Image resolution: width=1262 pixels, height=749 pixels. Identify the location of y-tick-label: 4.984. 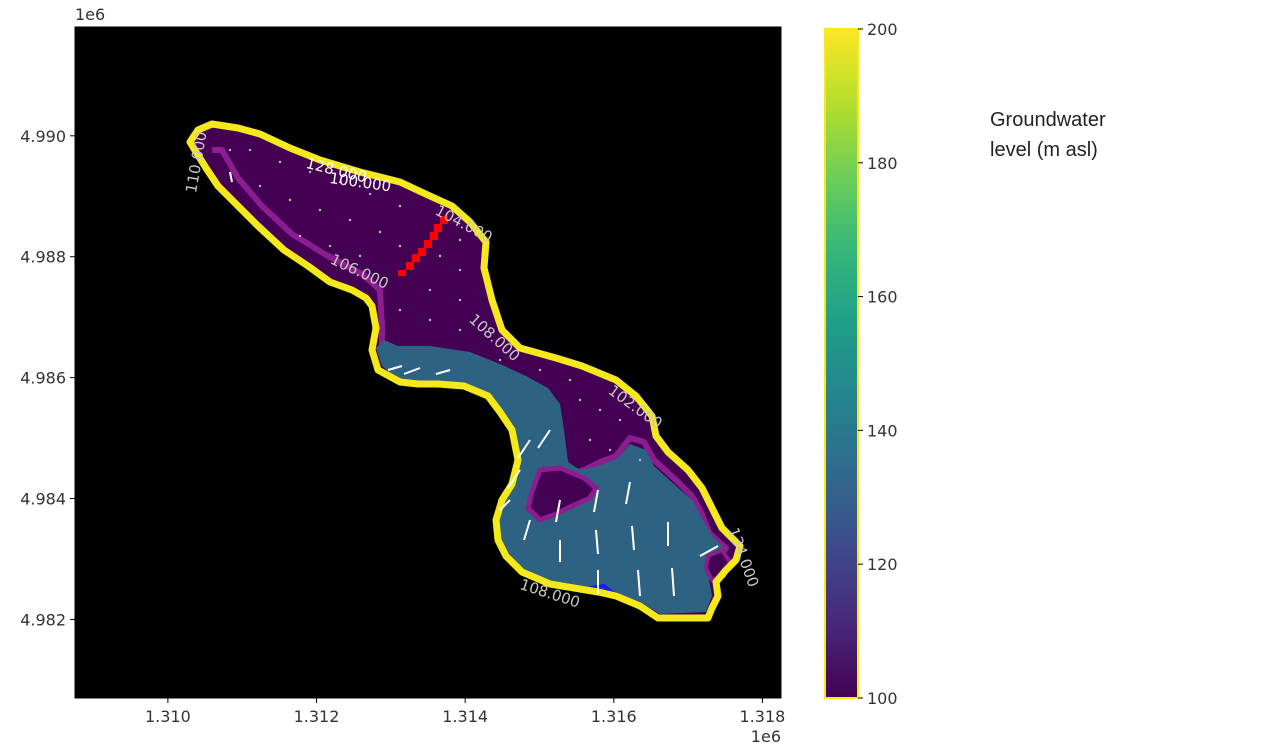
(43, 499).